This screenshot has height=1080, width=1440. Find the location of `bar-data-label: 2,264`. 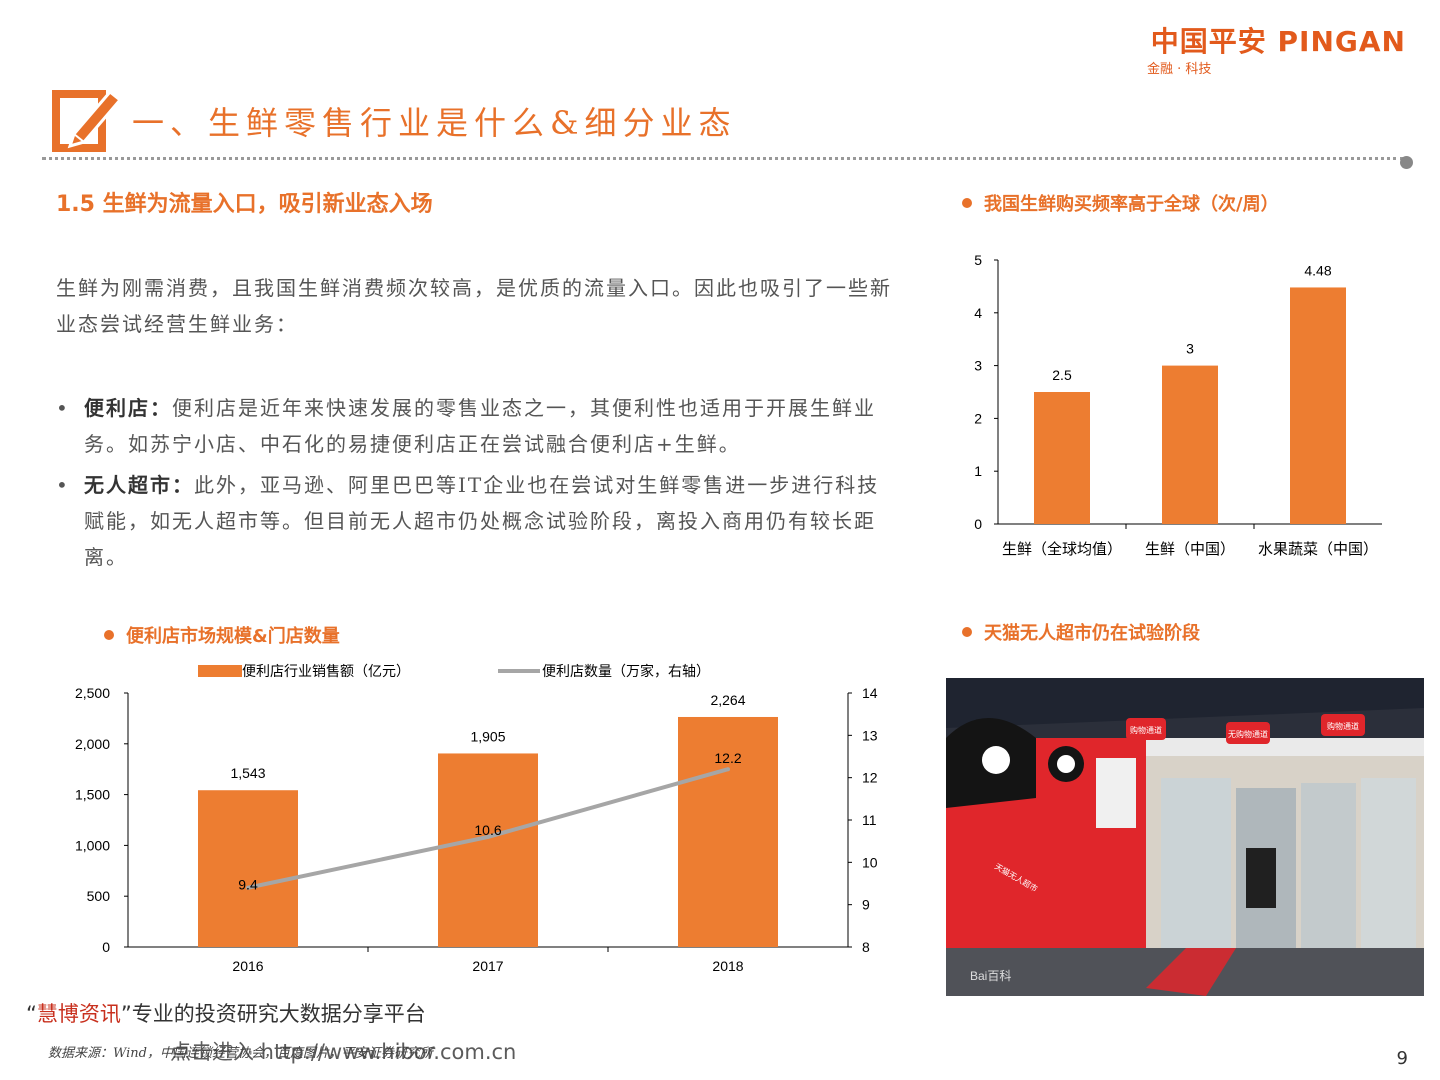

bar-data-label: 2,264 is located at coordinates (727, 700).